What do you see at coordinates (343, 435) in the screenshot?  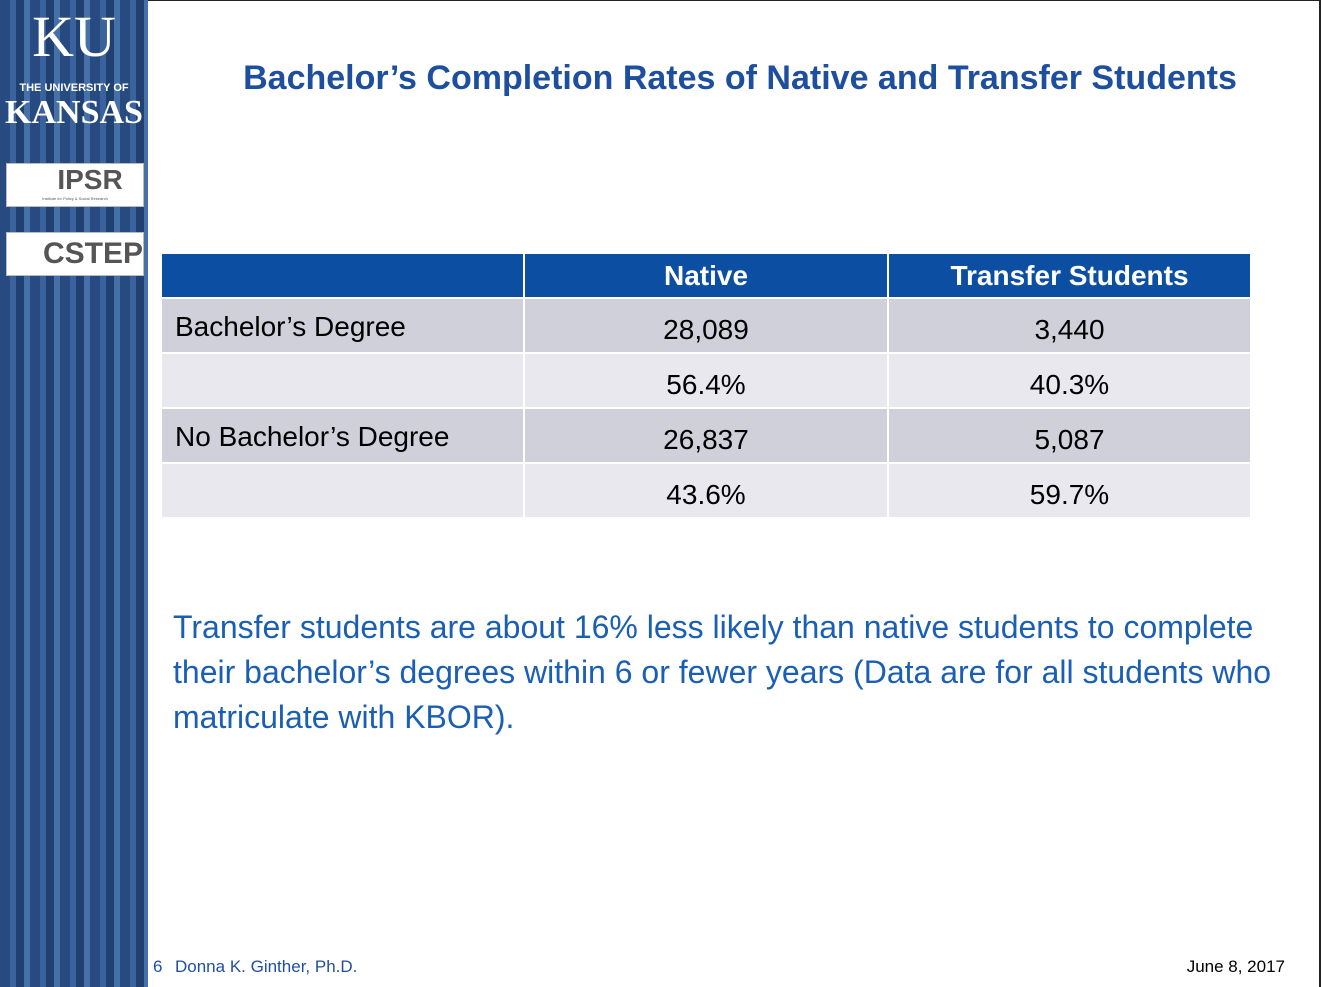 I see `row-label: No Bachelor’s Degree` at bounding box center [343, 435].